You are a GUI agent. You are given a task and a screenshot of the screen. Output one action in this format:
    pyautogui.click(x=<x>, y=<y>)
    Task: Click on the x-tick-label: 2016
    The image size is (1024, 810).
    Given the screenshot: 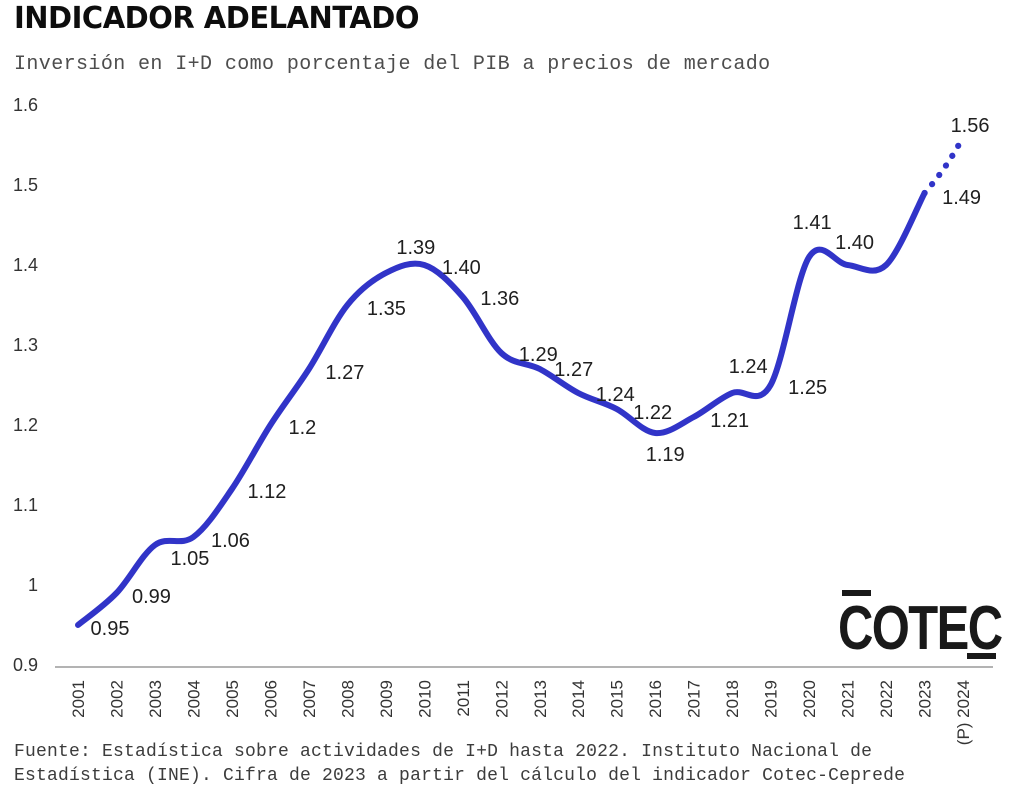 What is the action you would take?
    pyautogui.click(x=655, y=699)
    